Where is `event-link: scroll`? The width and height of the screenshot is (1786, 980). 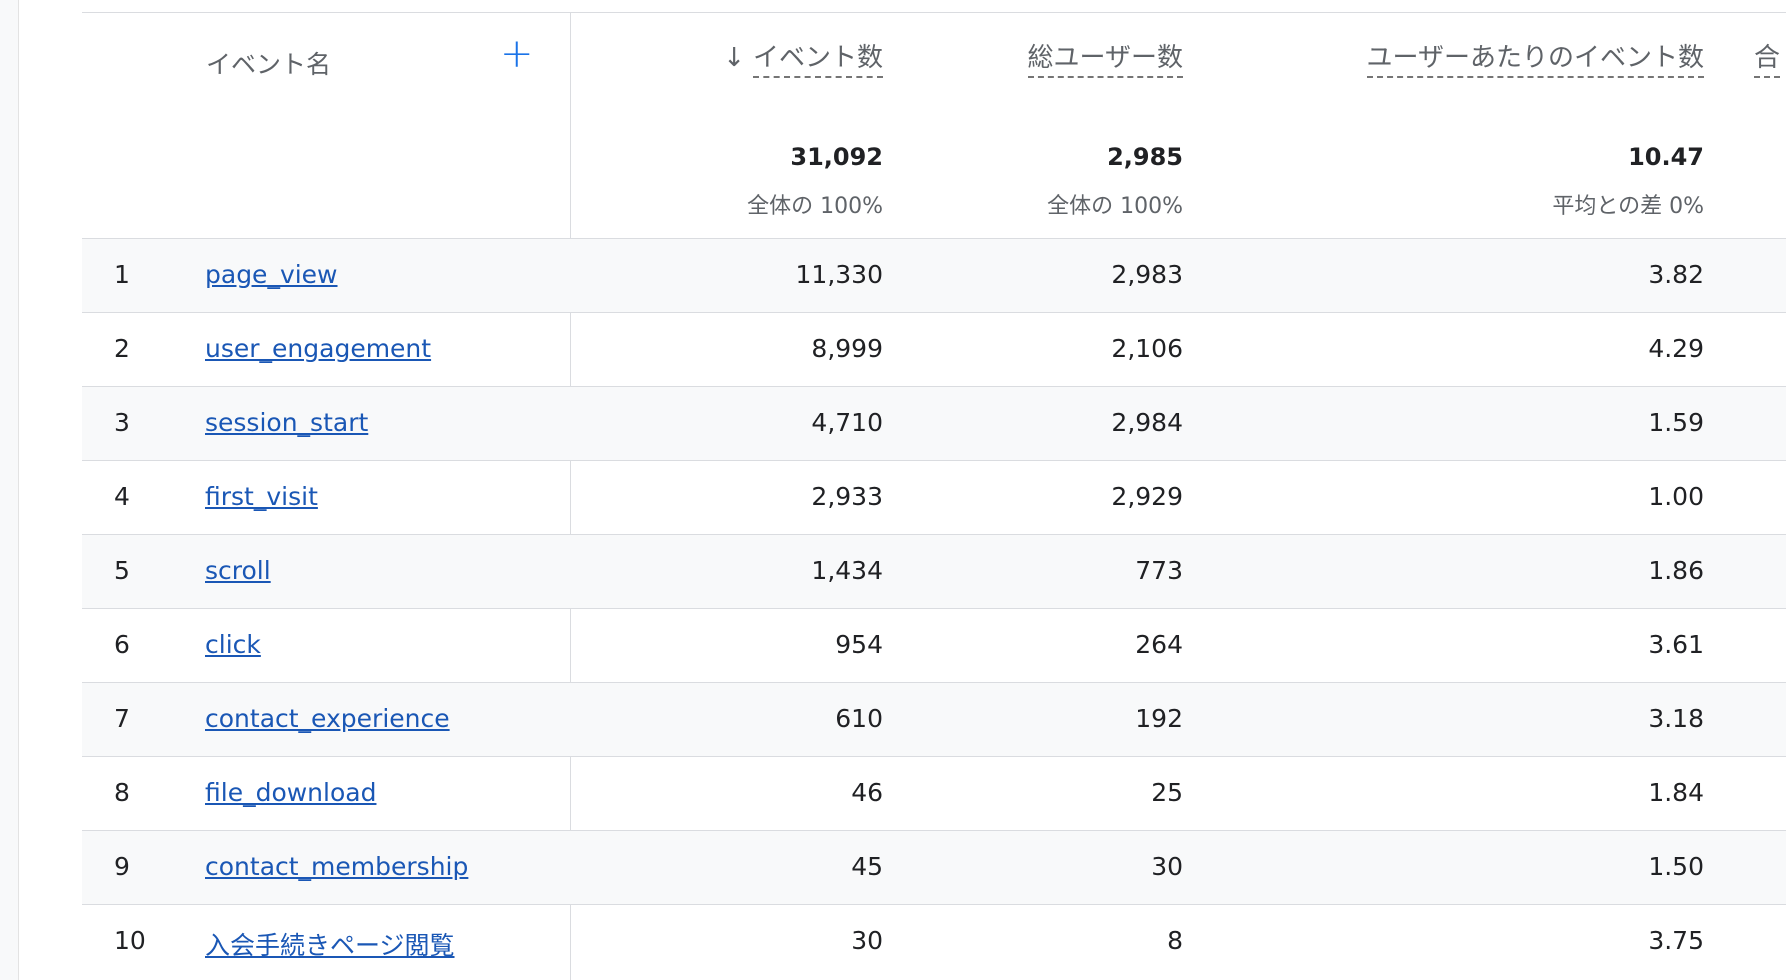
event-link: scroll is located at coordinates (238, 570).